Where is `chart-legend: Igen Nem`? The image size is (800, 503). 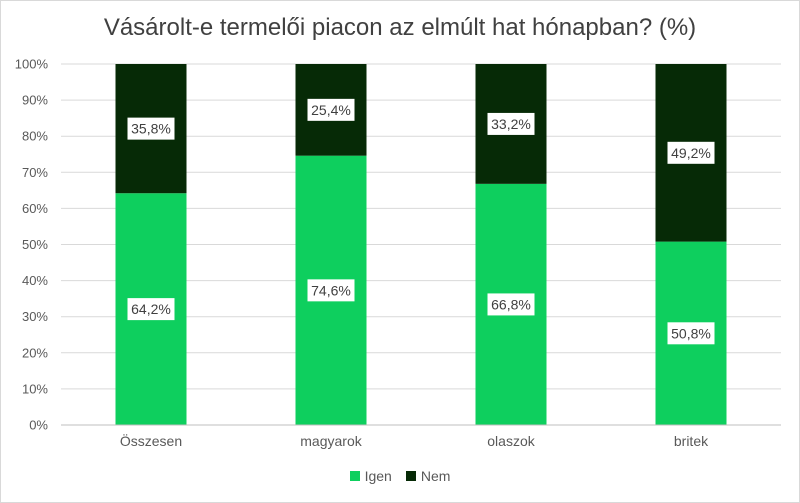 chart-legend: Igen Nem is located at coordinates (400, 476).